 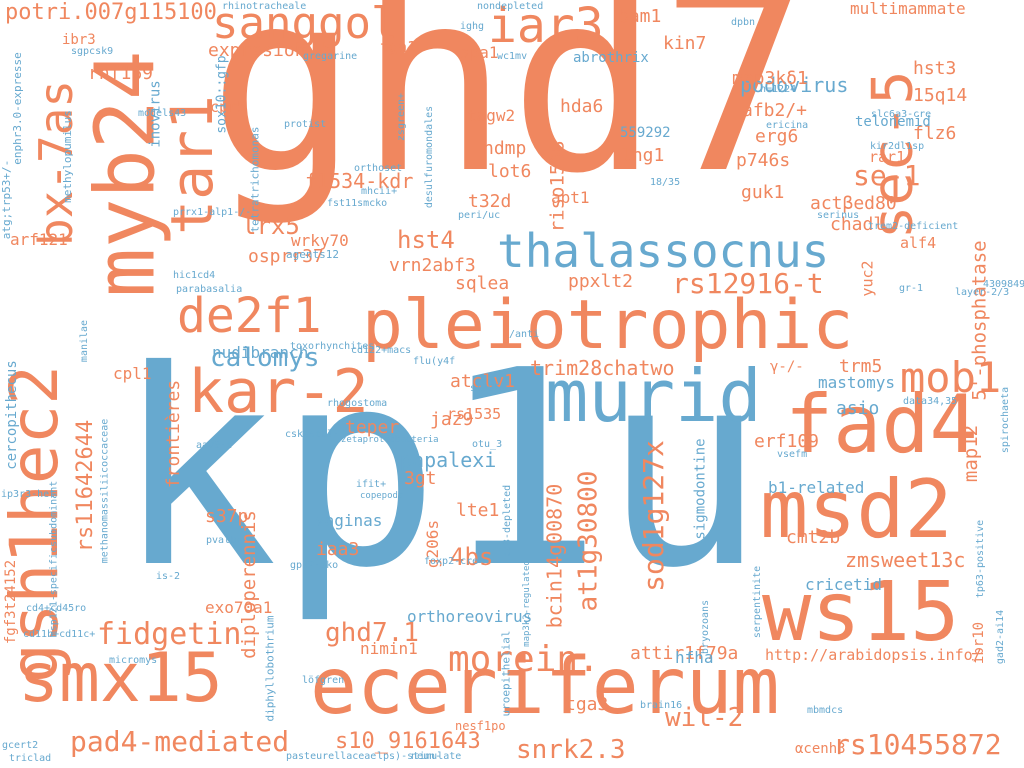 I want to click on word-f1534-kdr: f1534-kdr, so click(x=359, y=181).